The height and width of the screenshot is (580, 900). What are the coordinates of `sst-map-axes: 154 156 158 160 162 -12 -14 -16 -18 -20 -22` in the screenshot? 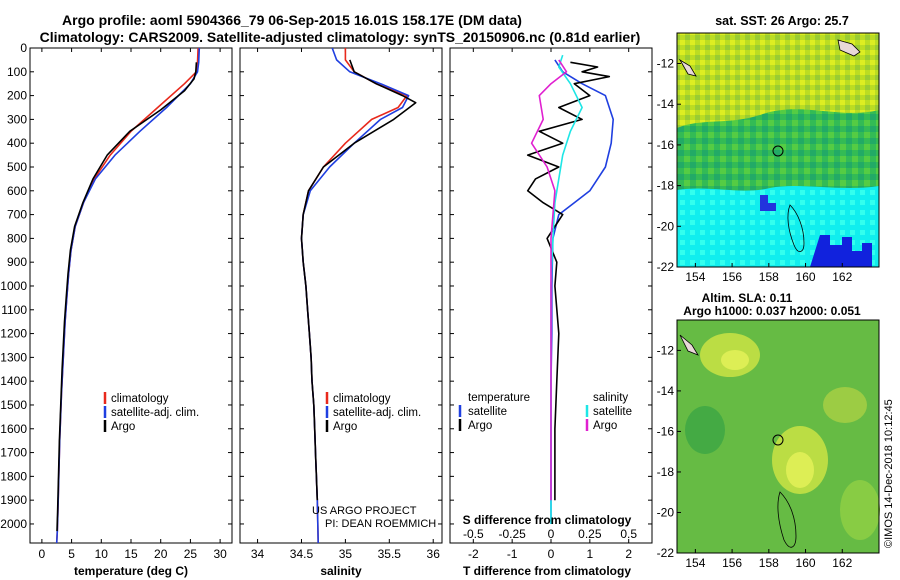 It's located at (755, 170).